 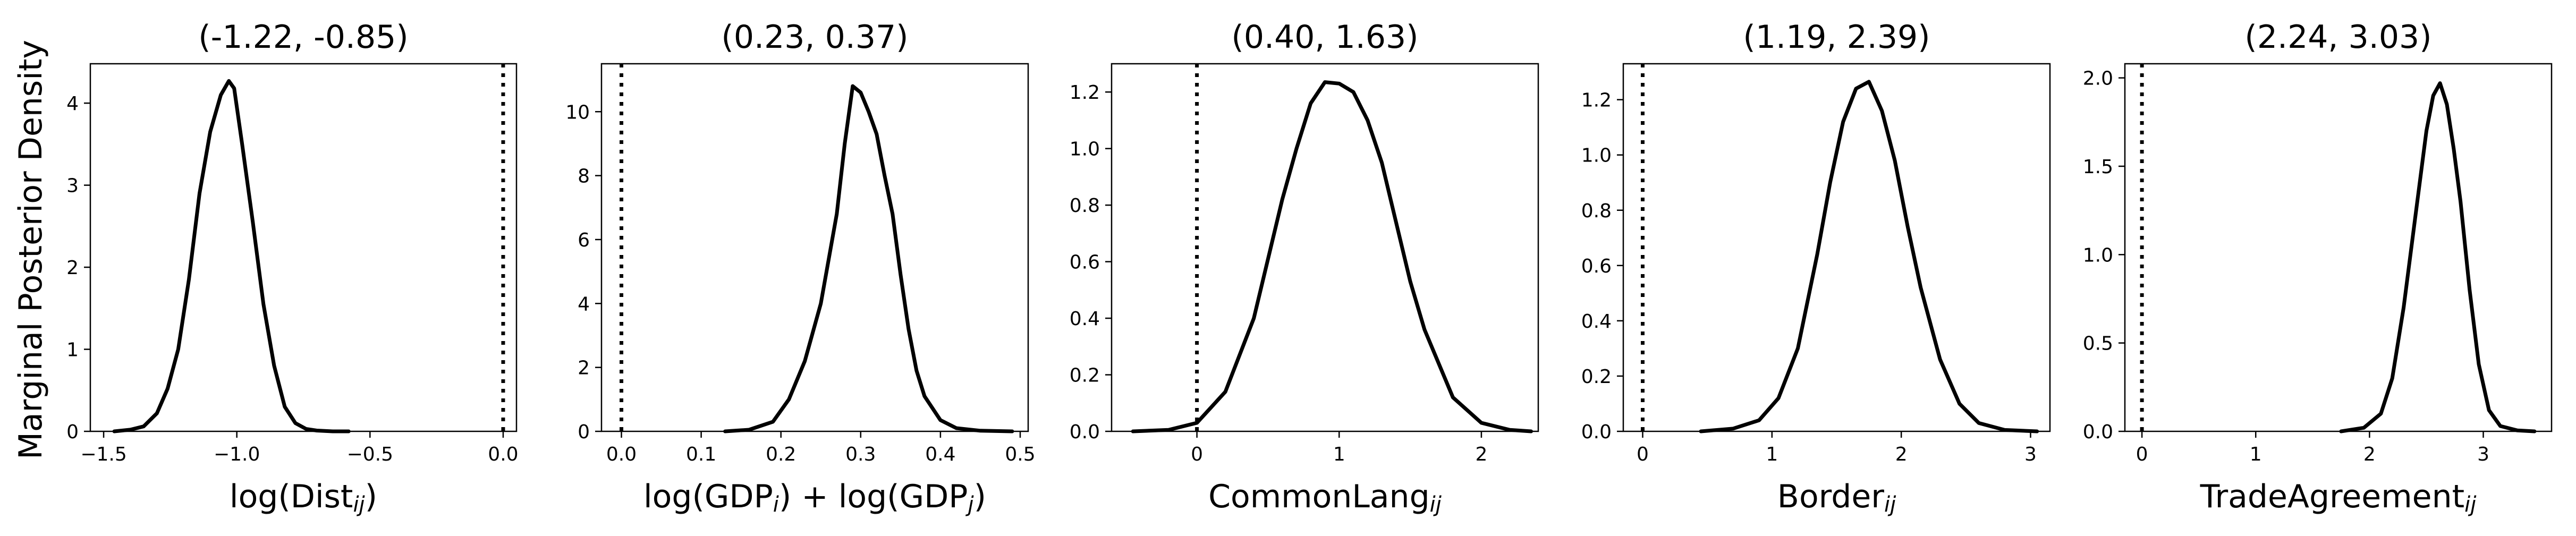 I want to click on x-axis-label: log(Distij), so click(x=303, y=498).